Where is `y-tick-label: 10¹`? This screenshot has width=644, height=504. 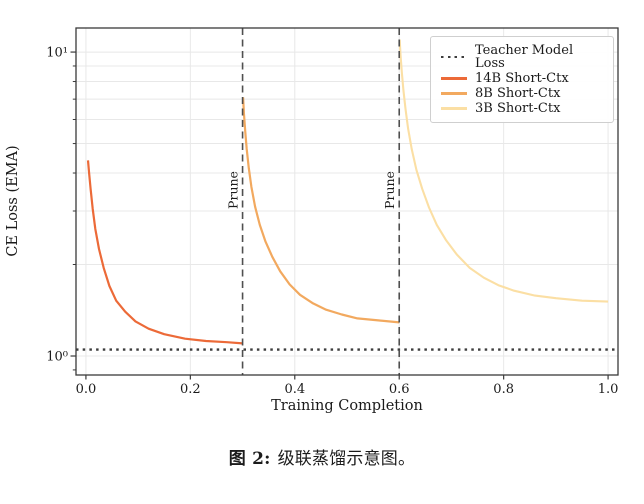 y-tick-label: 10¹ is located at coordinates (57, 53).